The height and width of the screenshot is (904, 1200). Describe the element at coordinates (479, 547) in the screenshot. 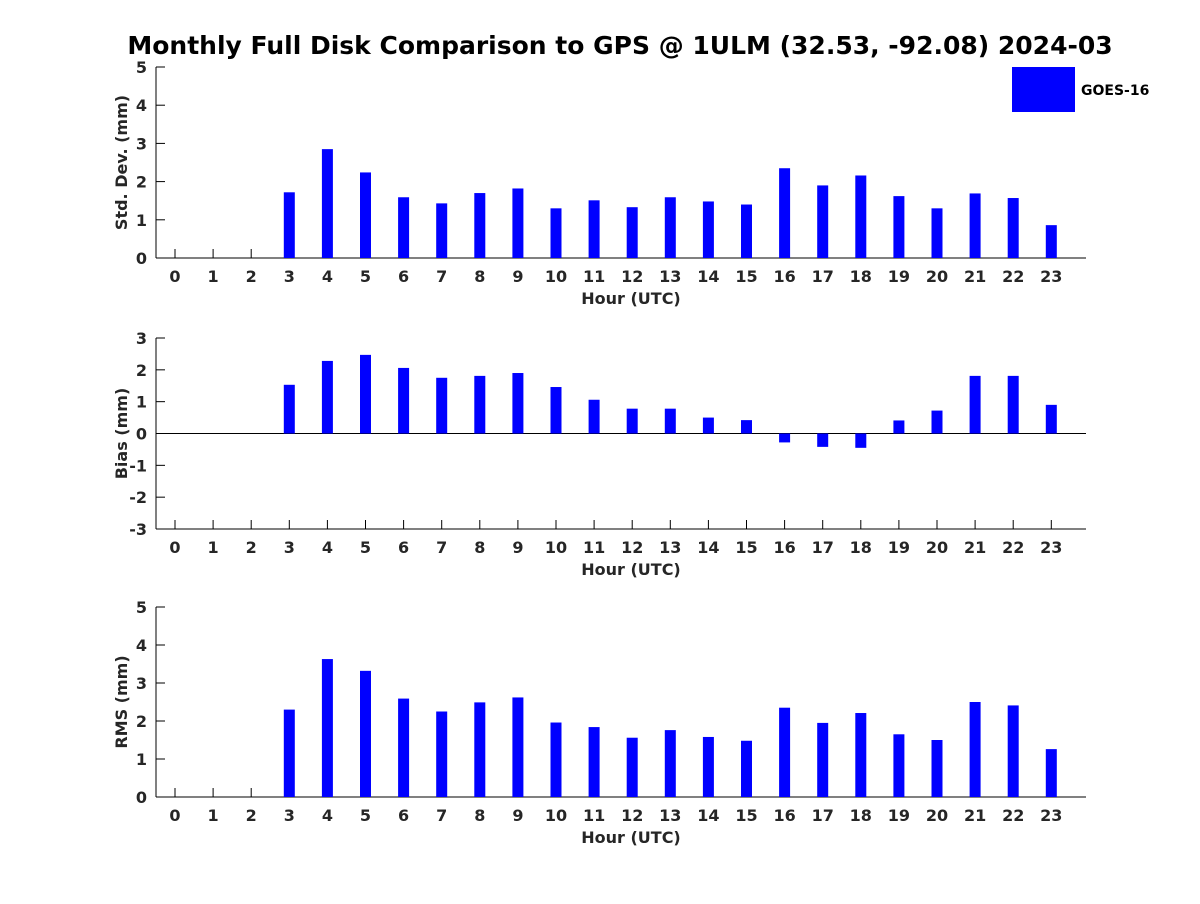

I see `x-tick-label: 8` at that location.